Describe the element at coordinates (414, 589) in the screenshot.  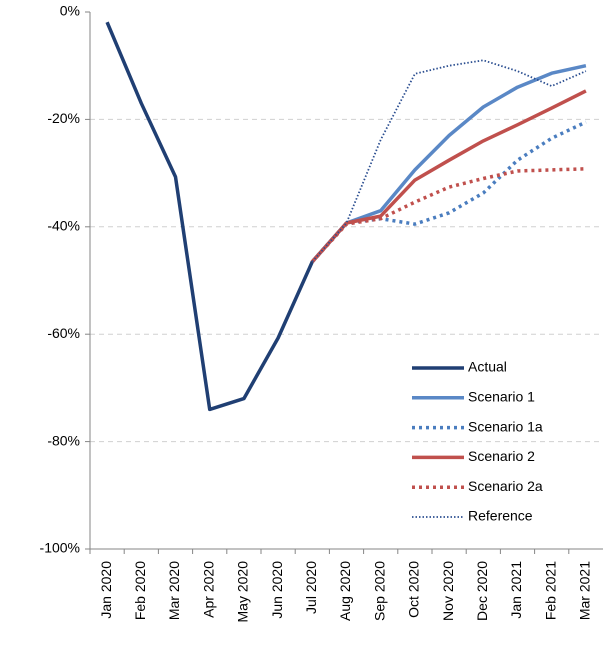
I see `x-tick-label: Oct 2020` at that location.